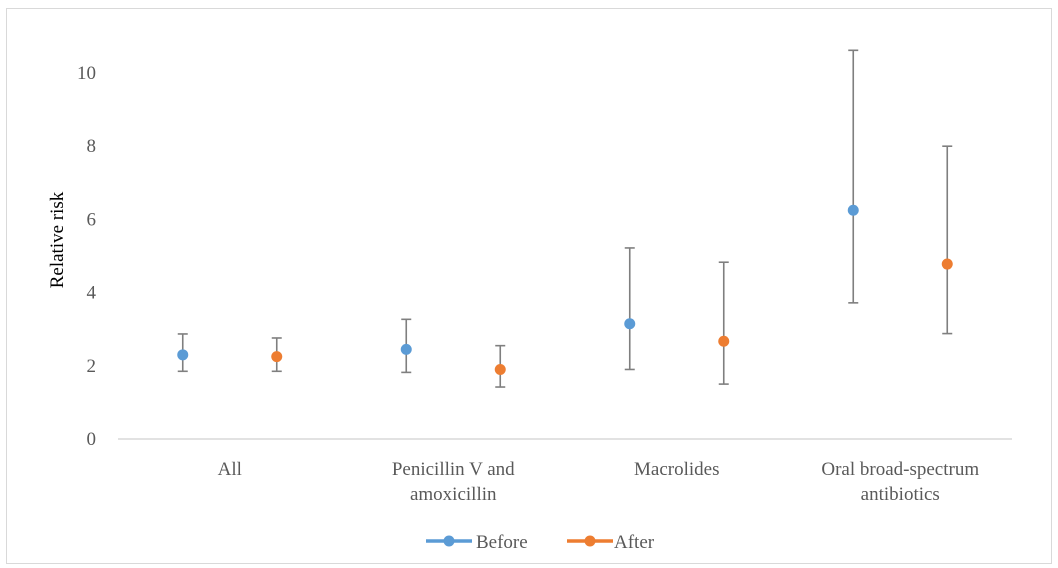 The image size is (1058, 568). What do you see at coordinates (611, 542) in the screenshot?
I see `legend-item-after: After` at bounding box center [611, 542].